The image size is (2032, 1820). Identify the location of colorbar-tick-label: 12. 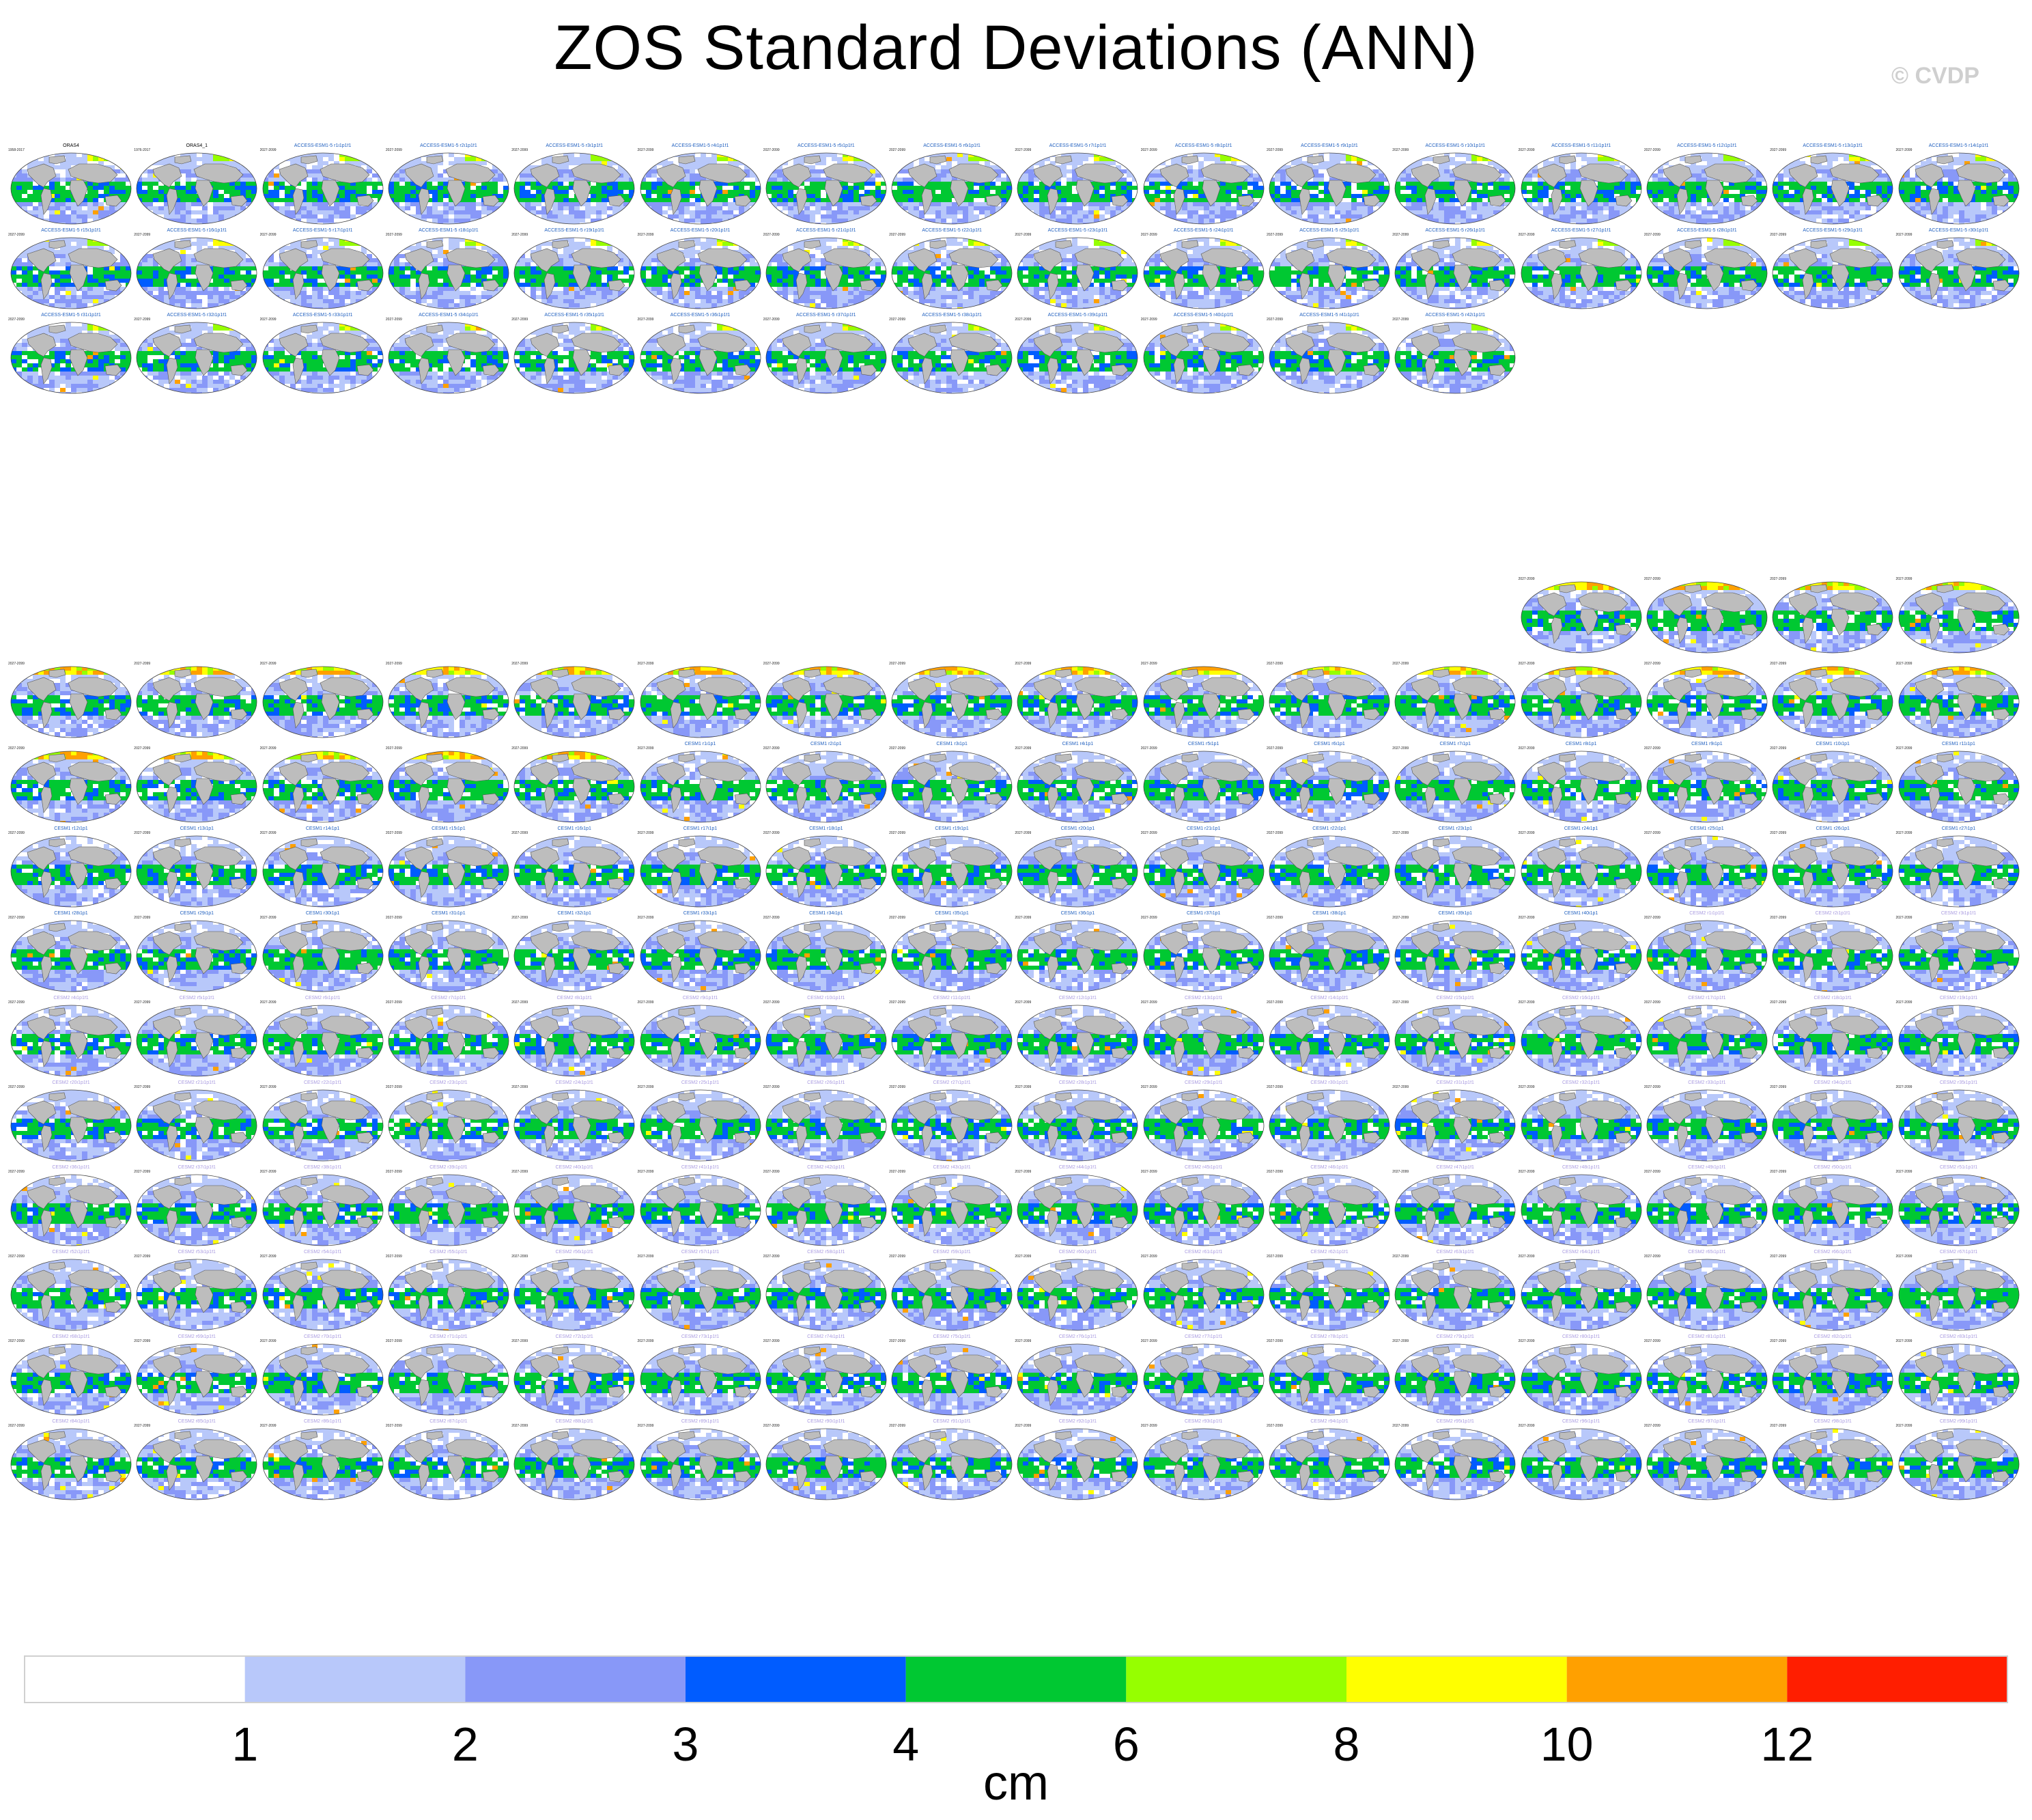
(1787, 1744).